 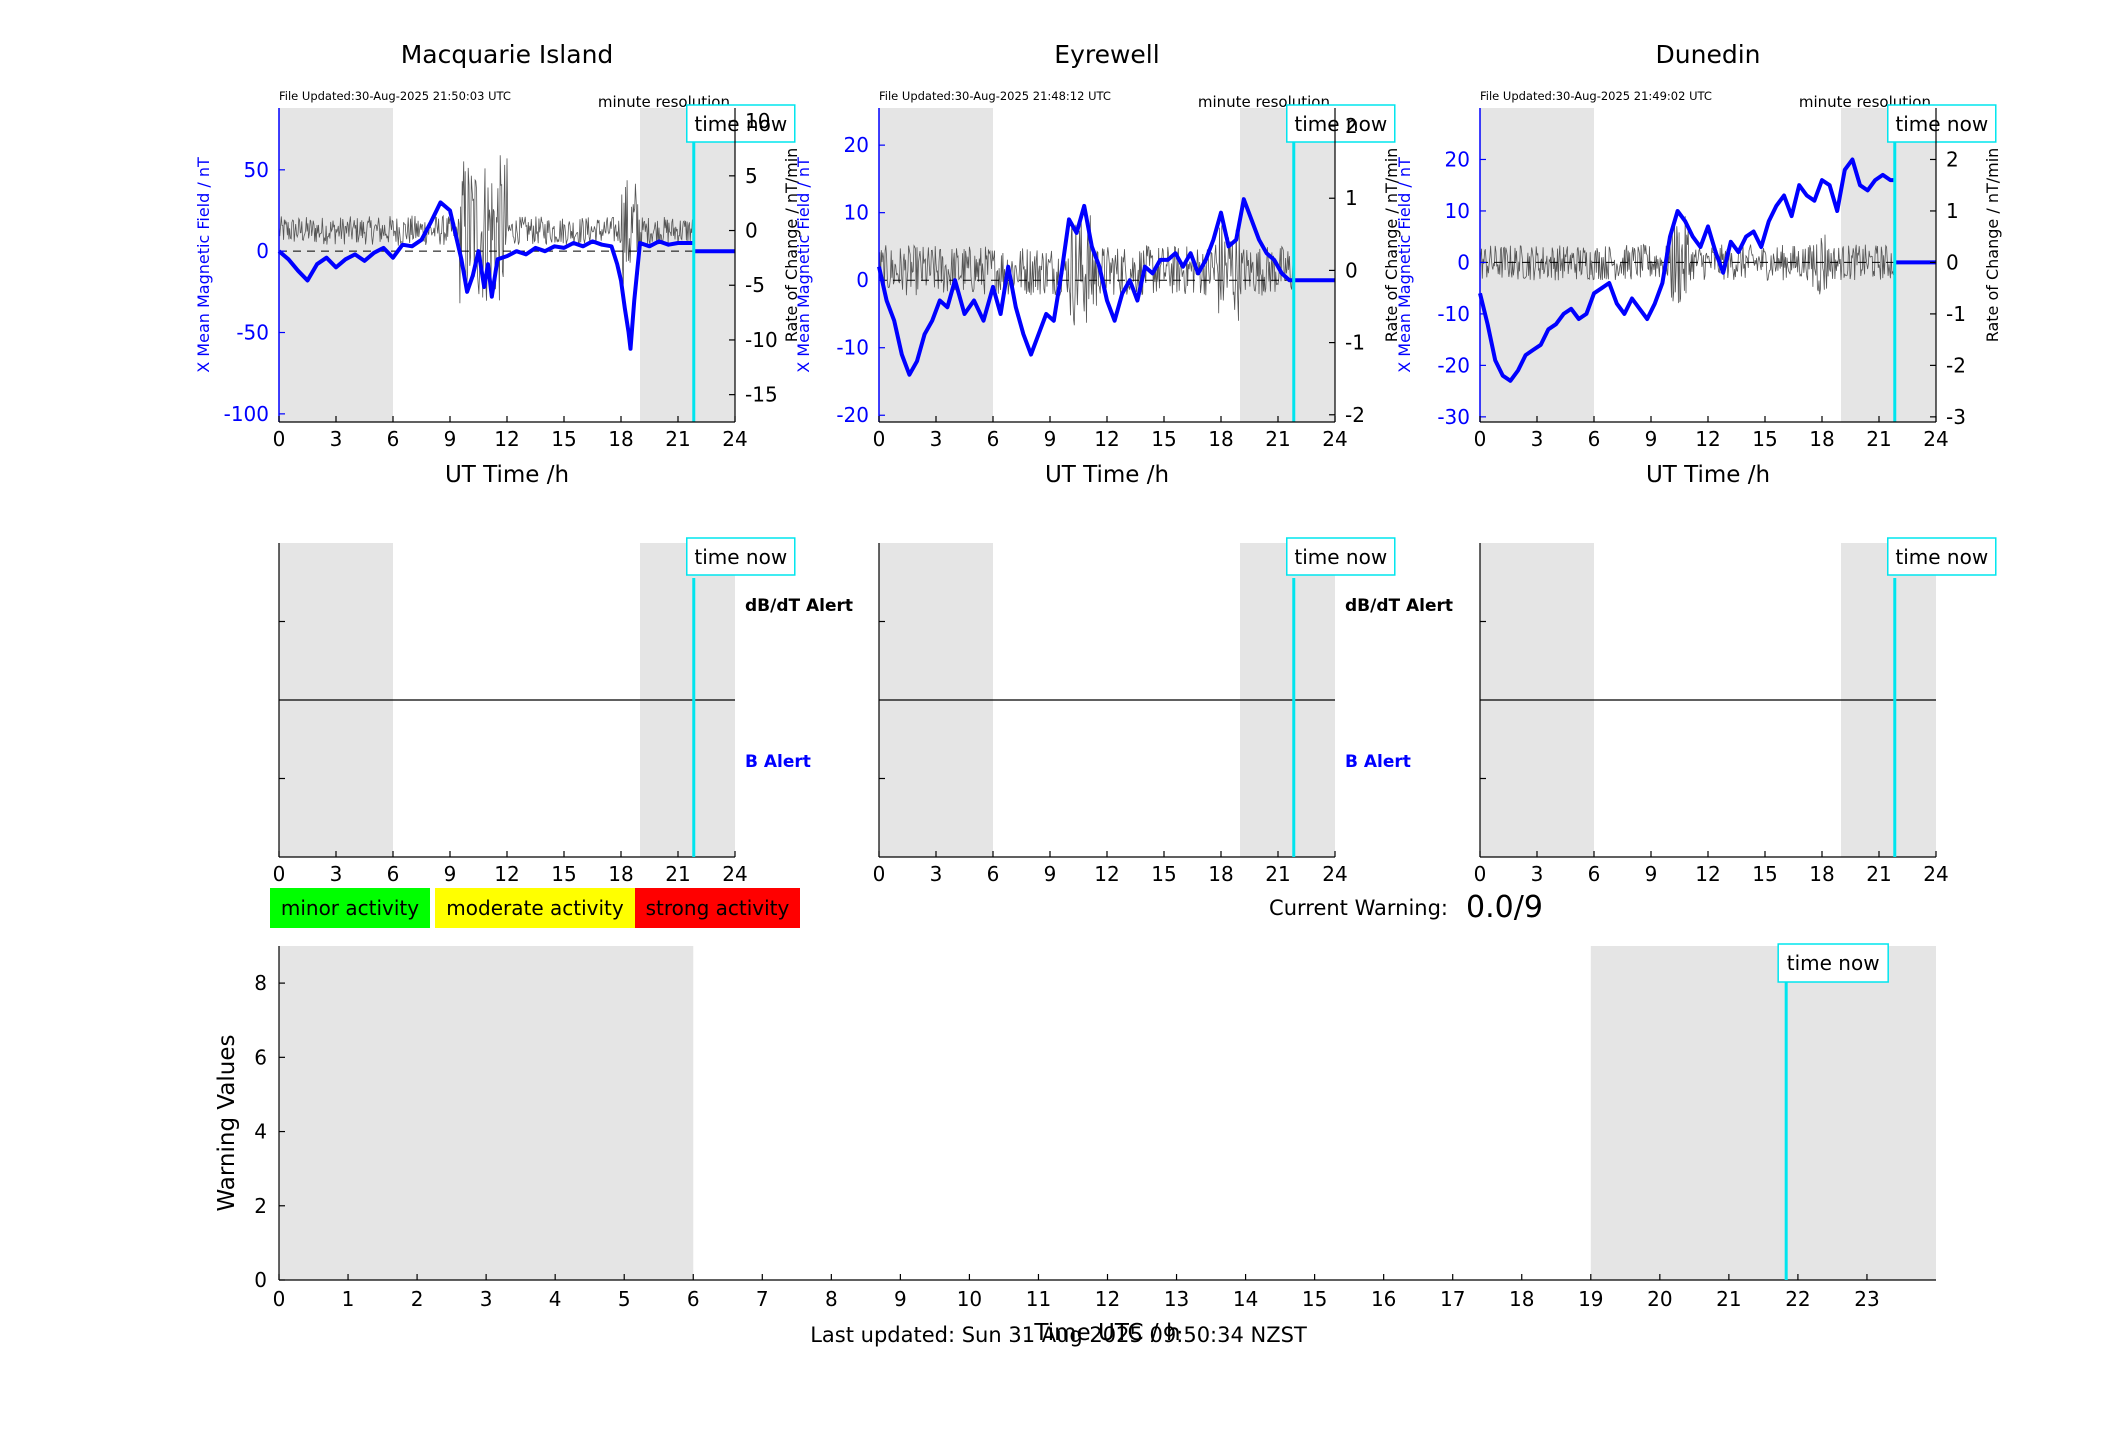 I want to click on current-warning-value: 0.0/9, so click(x=1504, y=907).